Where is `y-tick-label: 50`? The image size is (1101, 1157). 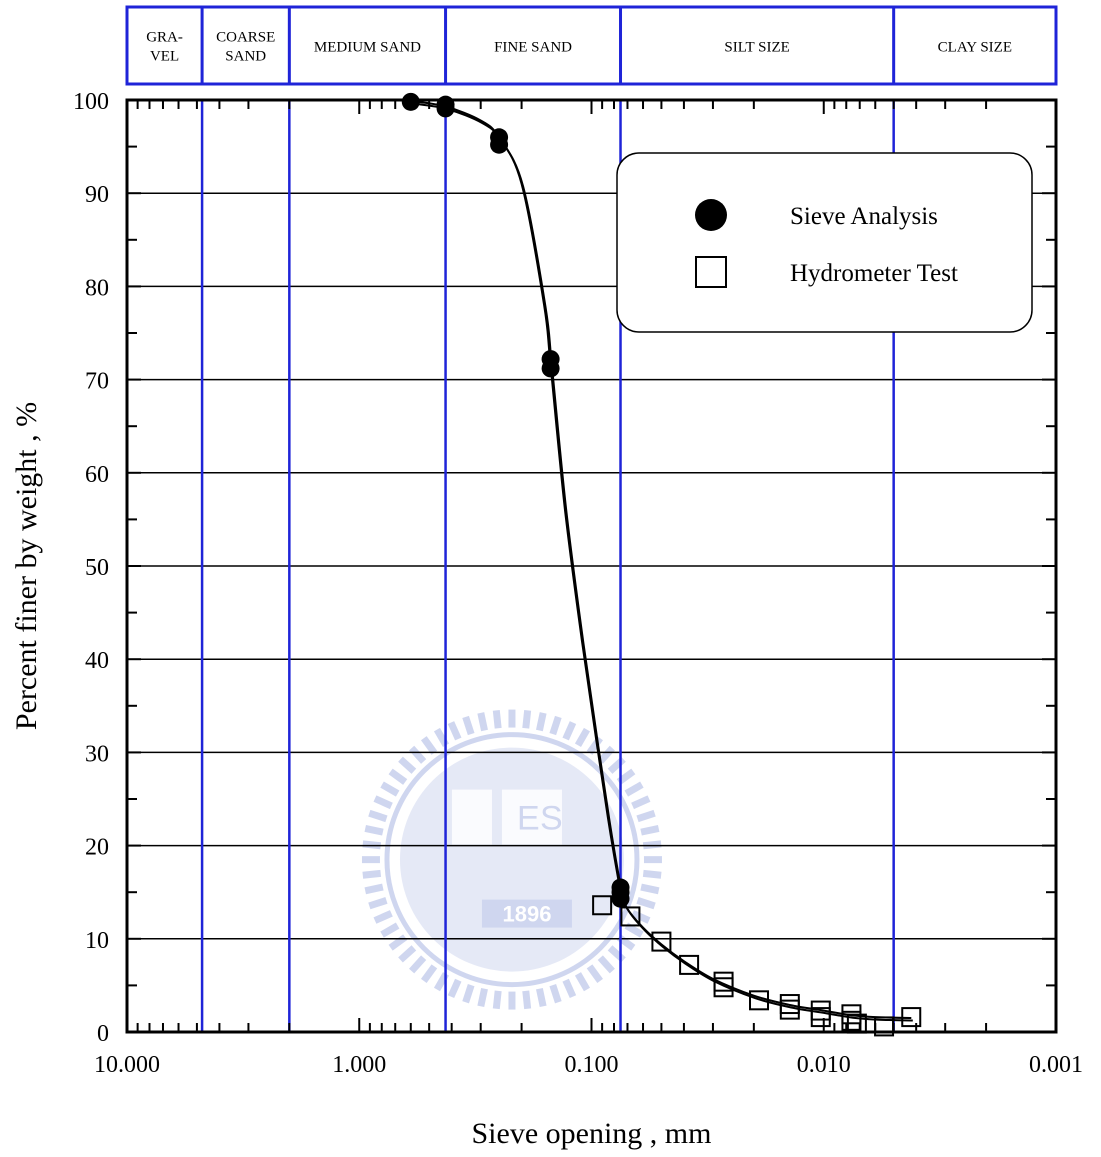 y-tick-label: 50 is located at coordinates (97, 568).